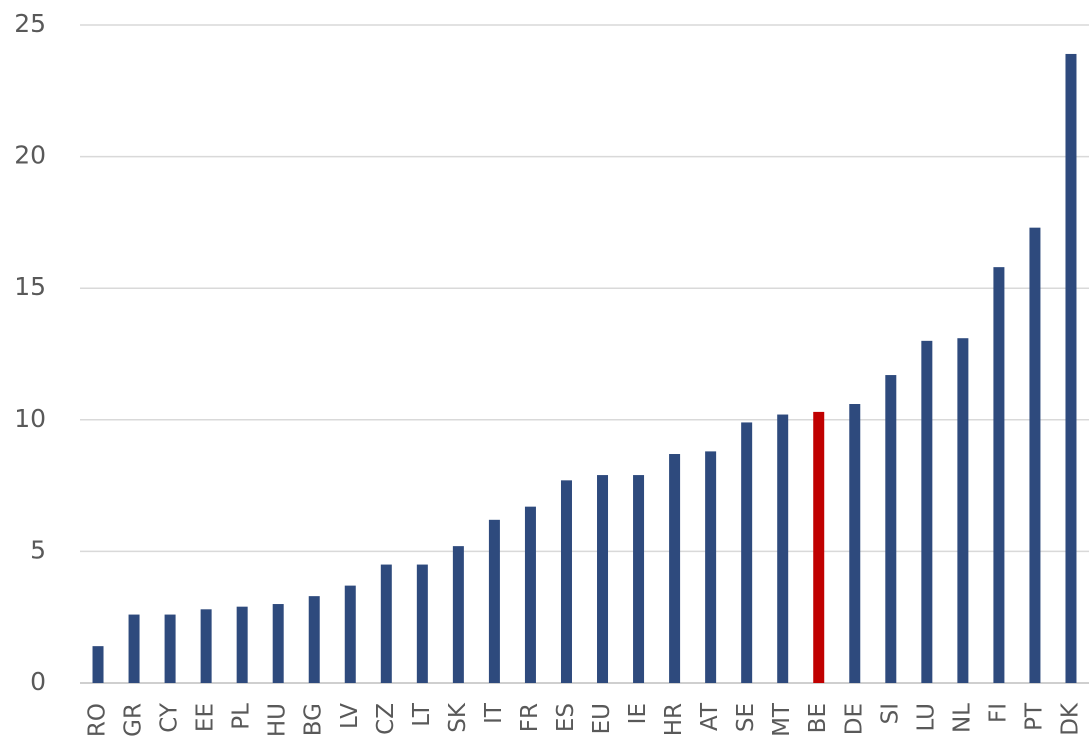 The image size is (1089, 750). Describe the element at coordinates (134, 720) in the screenshot. I see `x-tick-label: GR` at that location.